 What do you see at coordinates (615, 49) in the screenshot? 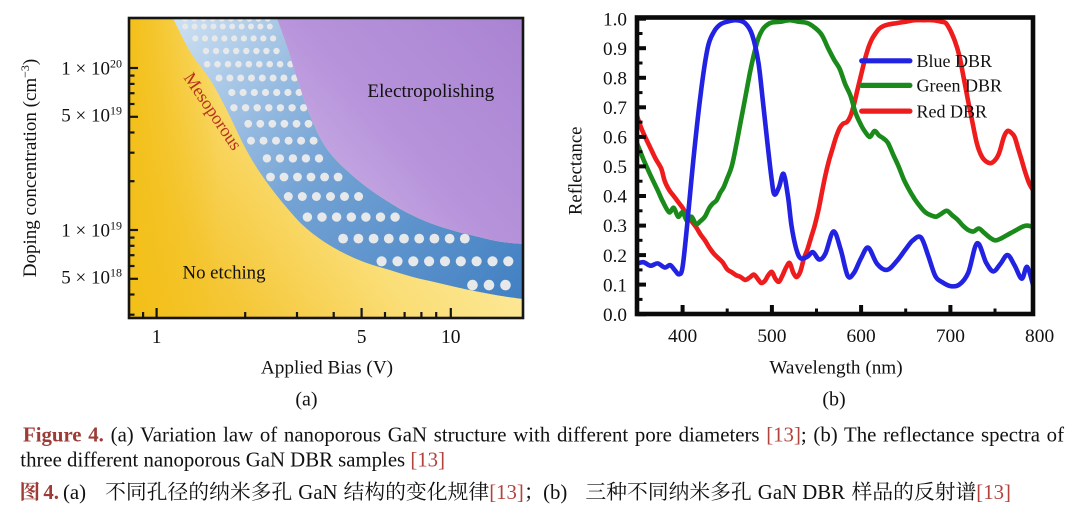
I see `svg-text: 0.9` at bounding box center [615, 49].